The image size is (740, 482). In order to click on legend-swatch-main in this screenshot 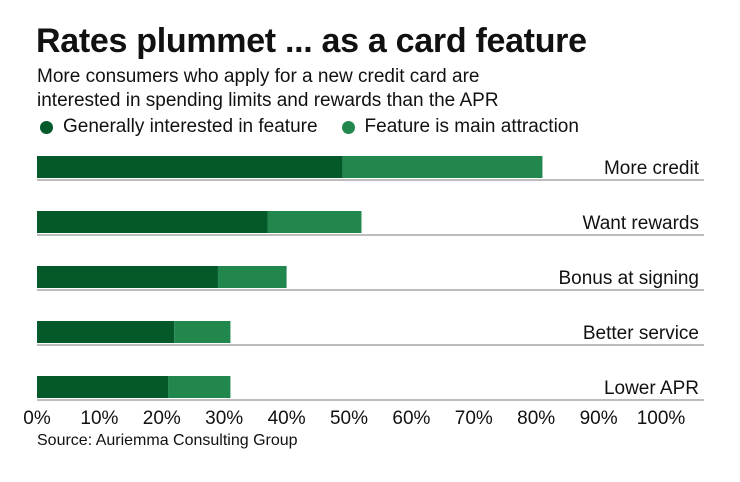, I will do `click(348, 127)`.